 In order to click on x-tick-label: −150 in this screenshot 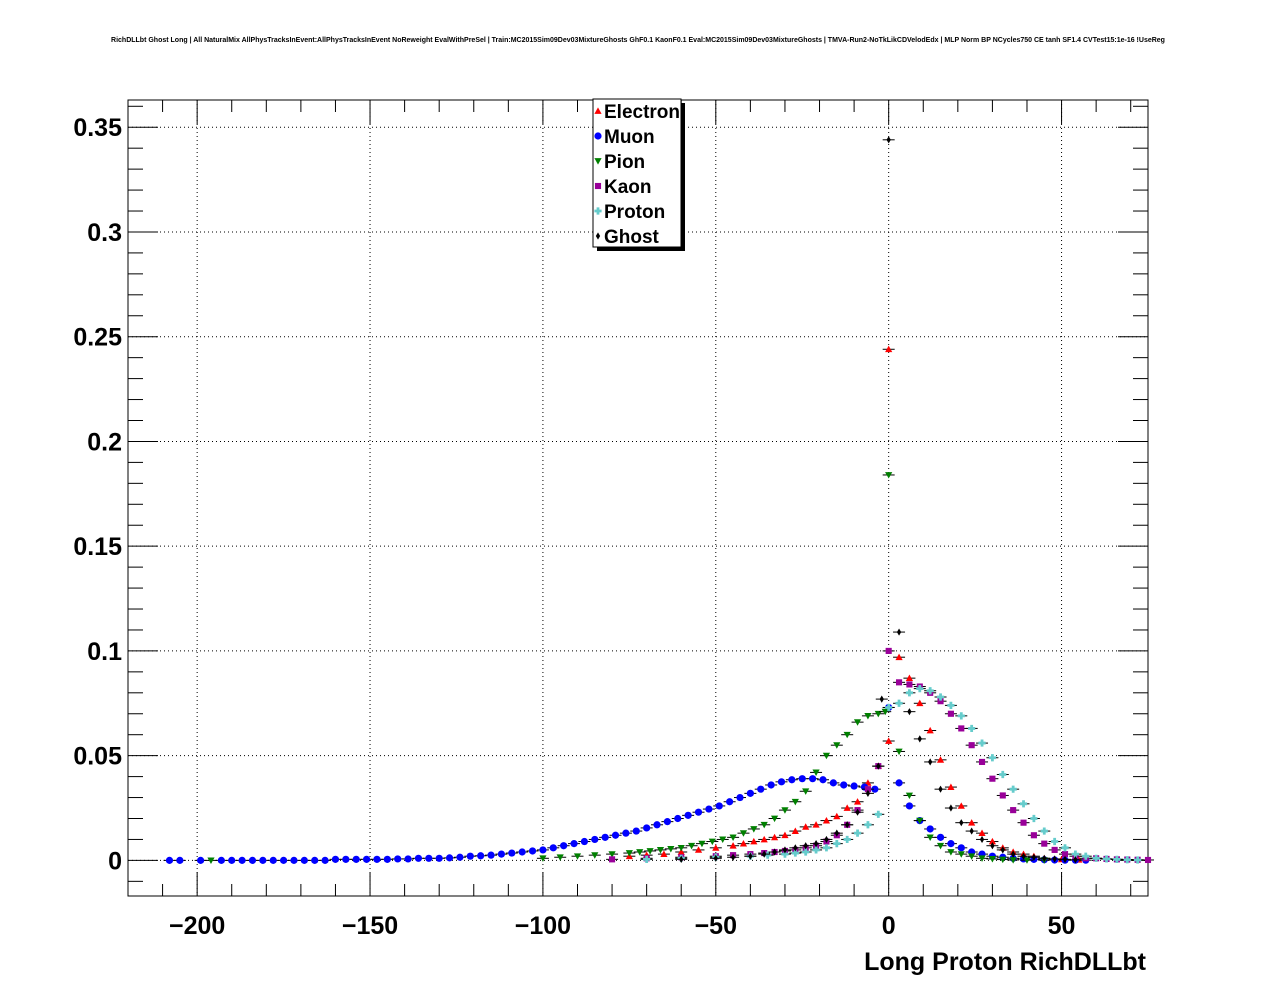, I will do `click(370, 926)`.